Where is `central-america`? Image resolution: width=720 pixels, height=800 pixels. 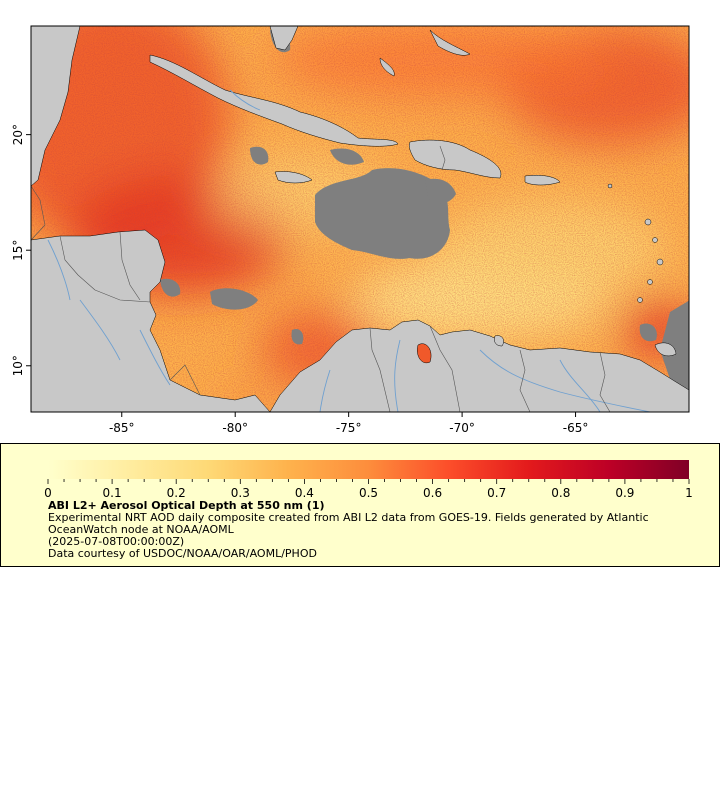
central-america is located at coordinates (151, 320).